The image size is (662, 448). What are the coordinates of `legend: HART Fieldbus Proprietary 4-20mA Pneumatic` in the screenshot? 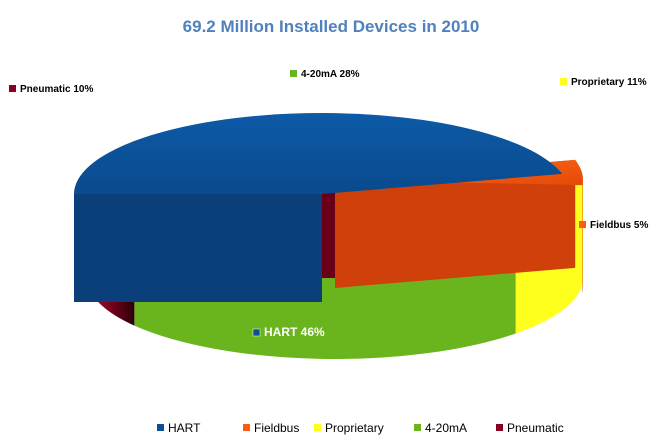 It's located at (360, 428).